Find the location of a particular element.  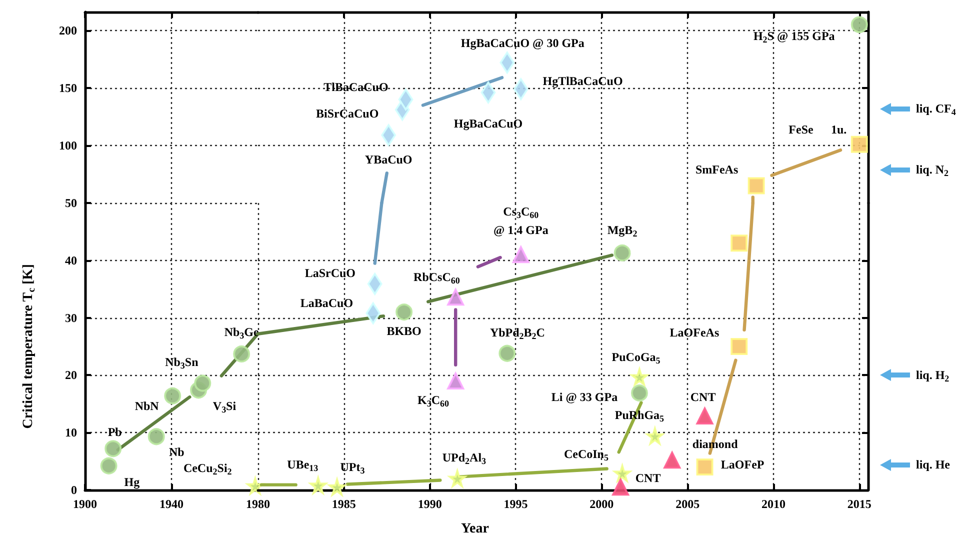

y-tick-label: 150 is located at coordinates (68, 87).